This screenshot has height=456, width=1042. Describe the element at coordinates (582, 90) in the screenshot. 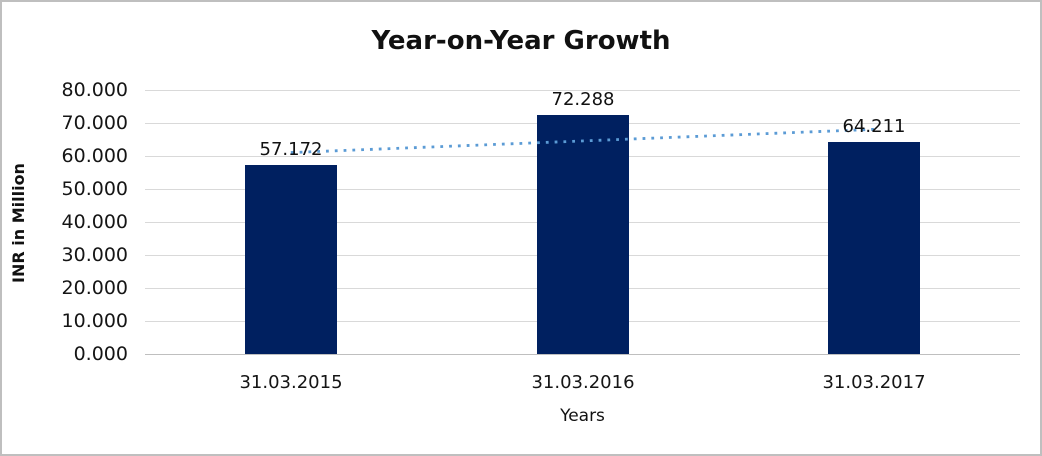

I see `gridline` at that location.